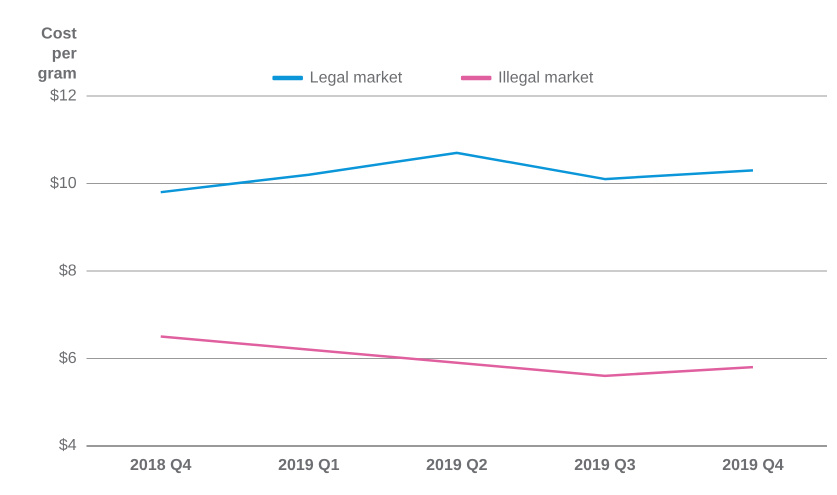 This screenshot has height=495, width=837. Describe the element at coordinates (546, 77) in the screenshot. I see `legend-label: Illegal market` at that location.